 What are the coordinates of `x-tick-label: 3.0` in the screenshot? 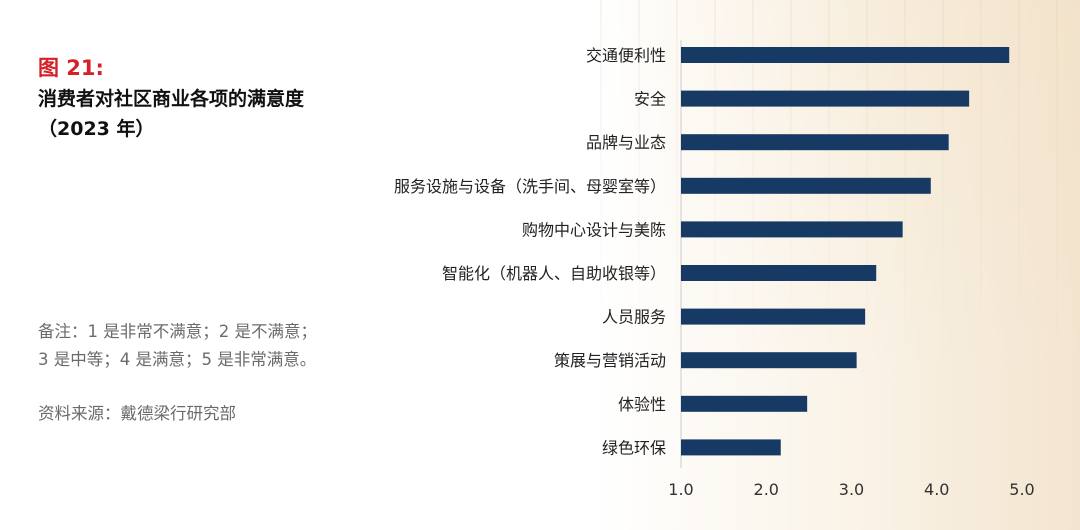 It's located at (851, 489).